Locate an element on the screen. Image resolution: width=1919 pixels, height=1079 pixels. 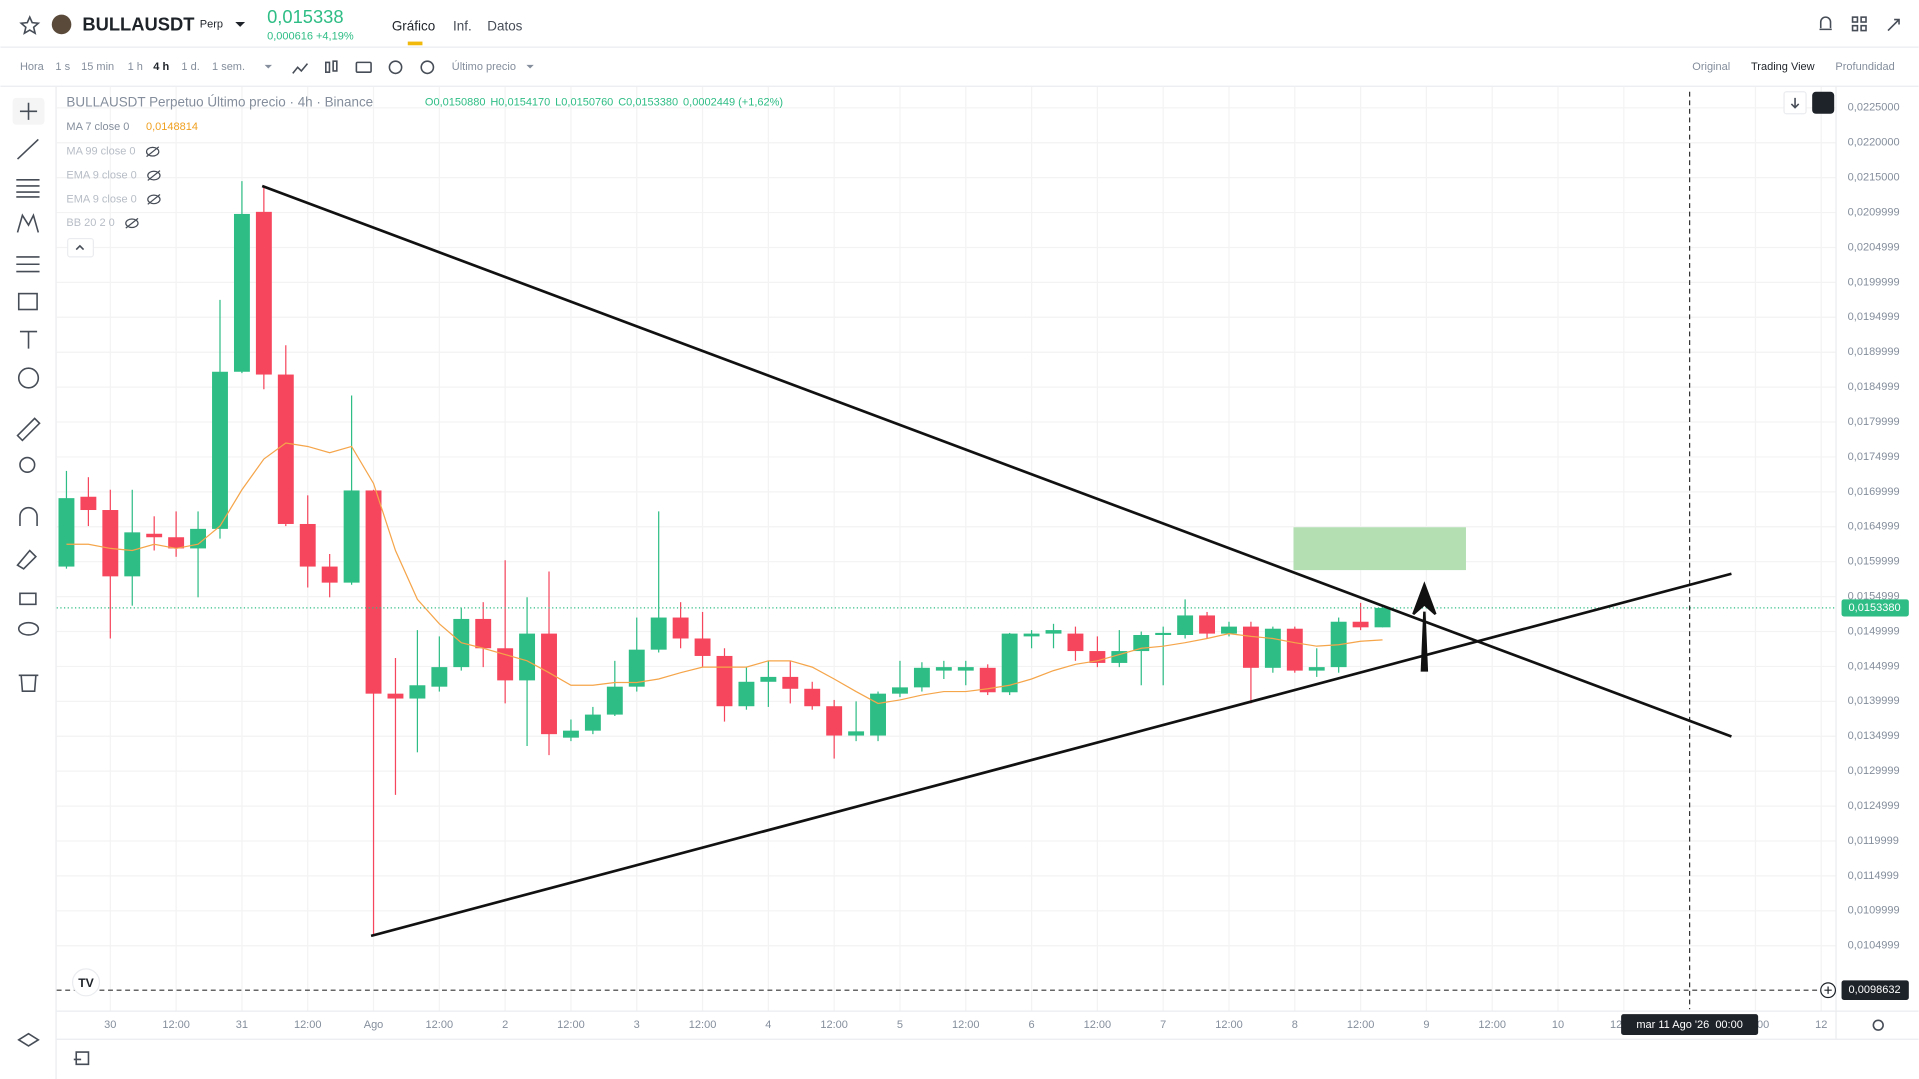
interval: 15 min is located at coordinates (97, 67).